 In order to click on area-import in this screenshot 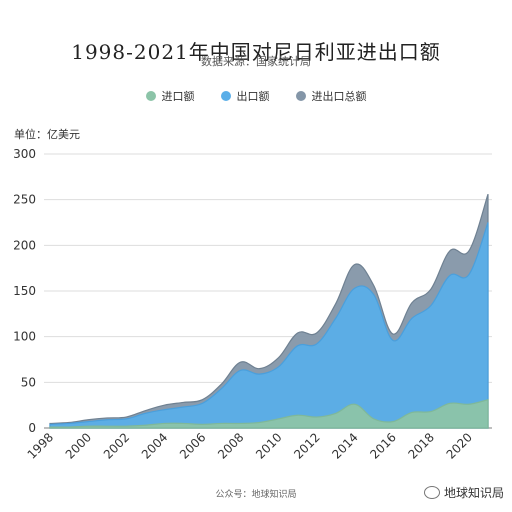, I will do `click(269, 413)`.